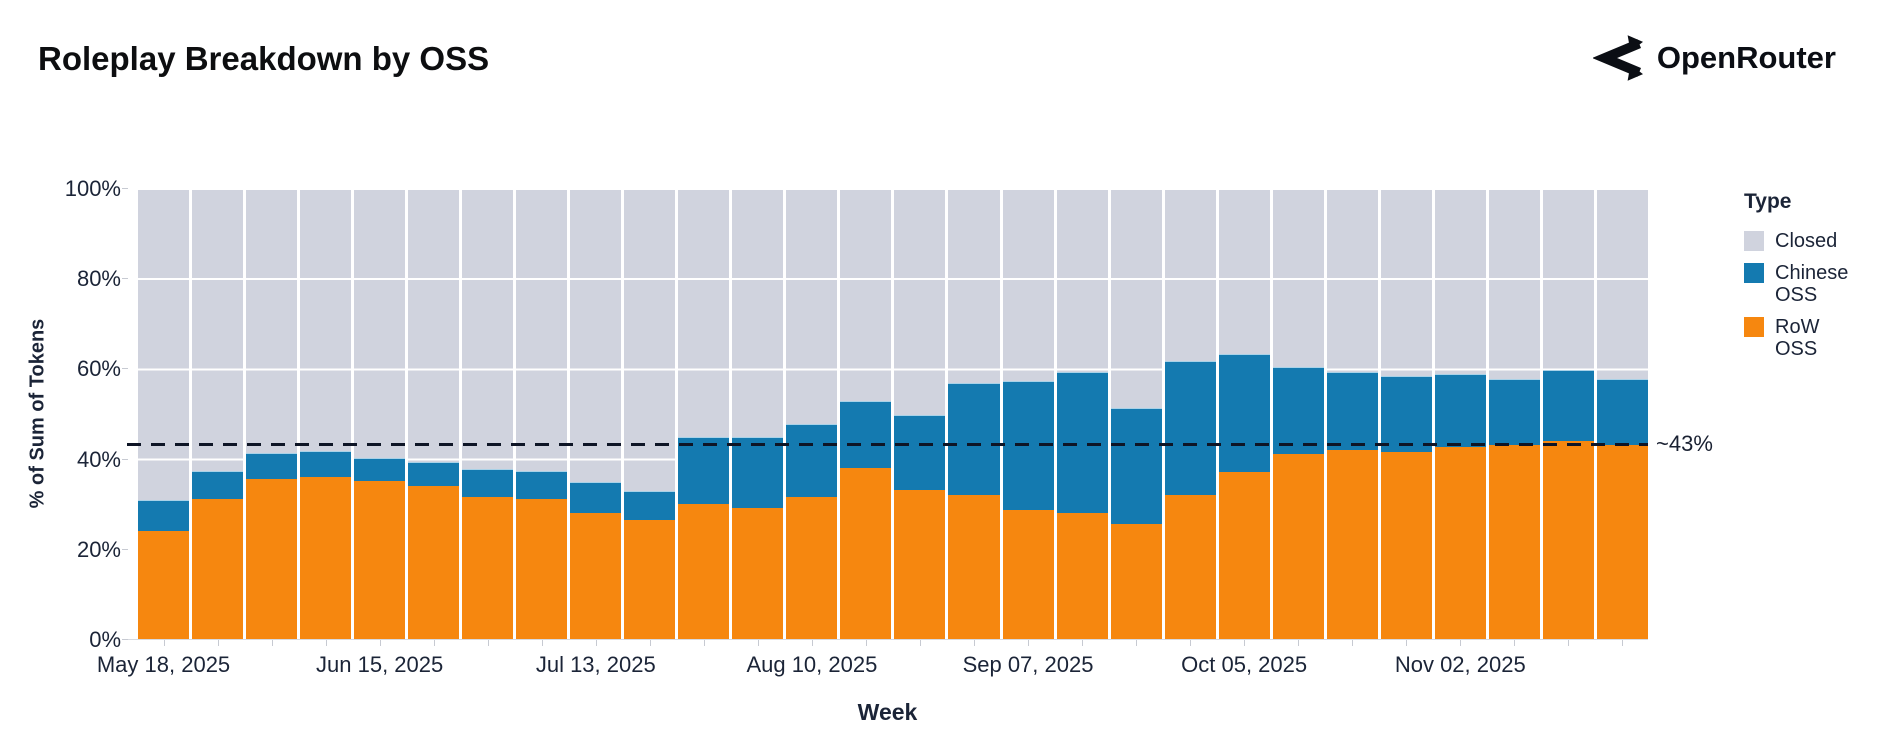 This screenshot has height=730, width=1878. Describe the element at coordinates (542, 413) in the screenshot. I see `bar-jul-06-2025` at that location.